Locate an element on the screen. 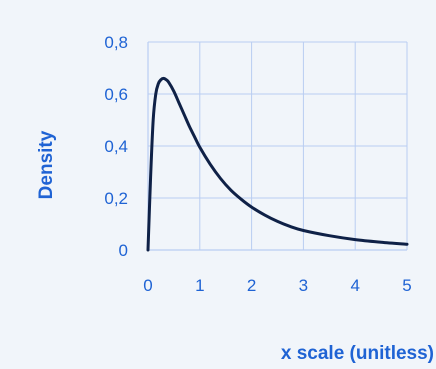 This screenshot has height=369, width=436. y-tick-label: 0,6 is located at coordinates (116, 94).